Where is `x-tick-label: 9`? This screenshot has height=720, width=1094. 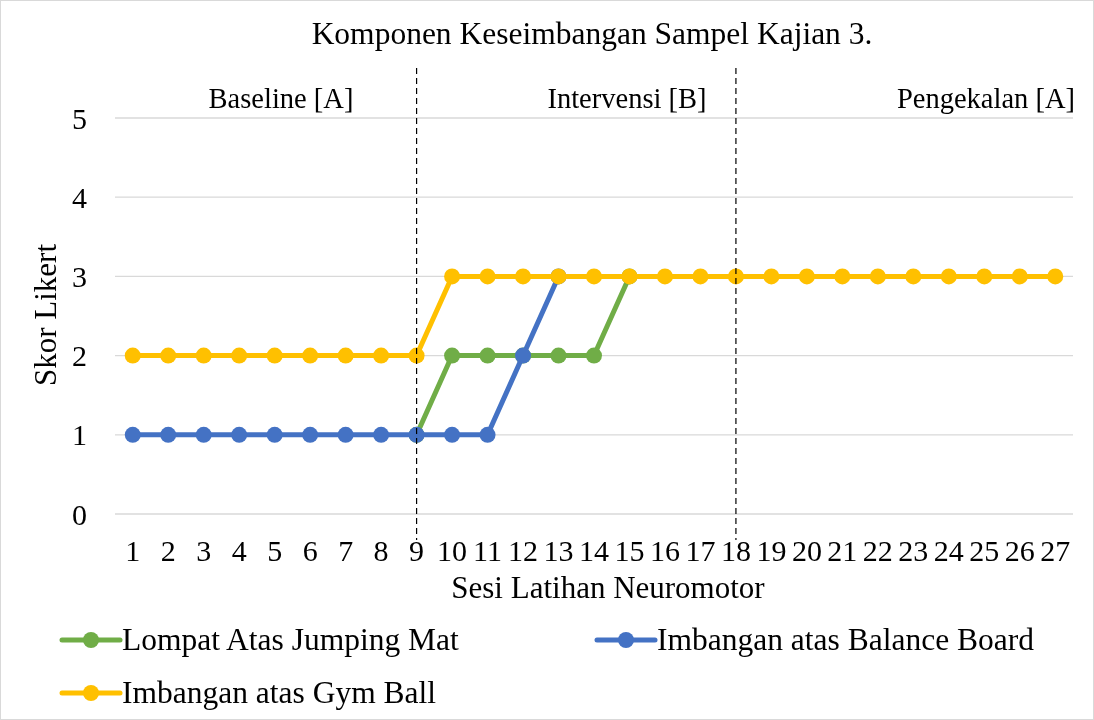 x-tick-label: 9 is located at coordinates (417, 550).